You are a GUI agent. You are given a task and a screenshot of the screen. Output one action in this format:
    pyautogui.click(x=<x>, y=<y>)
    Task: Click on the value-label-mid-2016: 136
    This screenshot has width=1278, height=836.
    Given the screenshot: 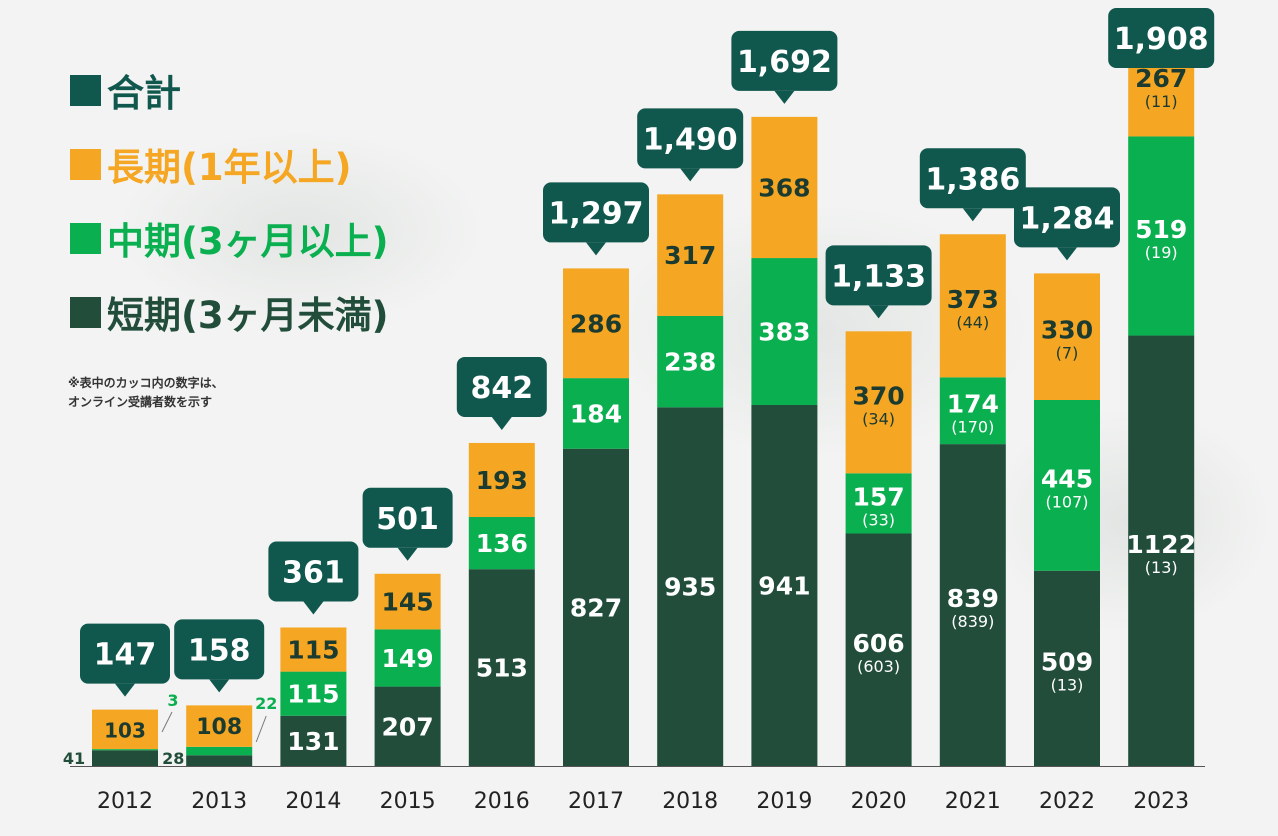 What is the action you would take?
    pyautogui.click(x=502, y=543)
    